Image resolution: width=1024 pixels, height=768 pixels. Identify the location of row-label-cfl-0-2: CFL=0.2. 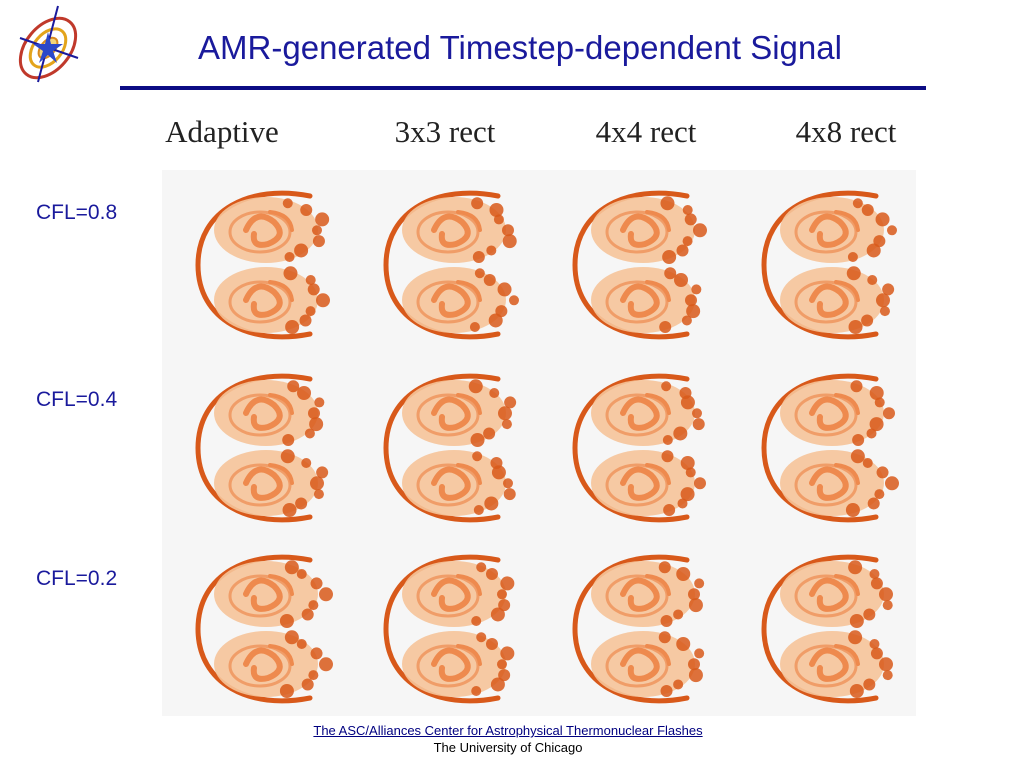
(77, 578).